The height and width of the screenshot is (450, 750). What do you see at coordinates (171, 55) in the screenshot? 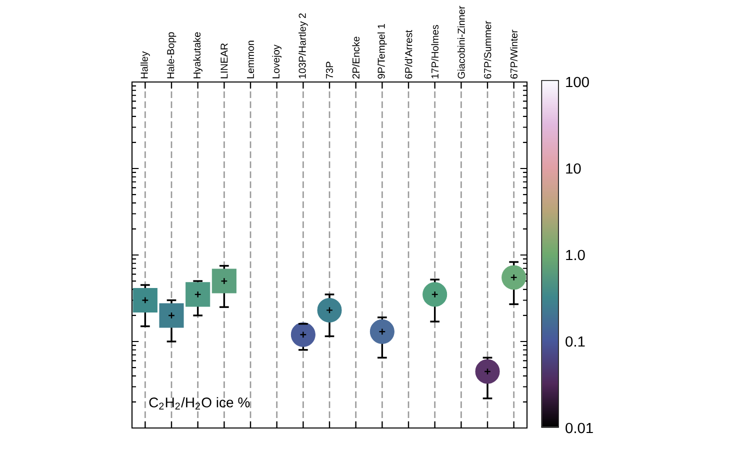
I see `x-tick-label: Hale-Bopp` at bounding box center [171, 55].